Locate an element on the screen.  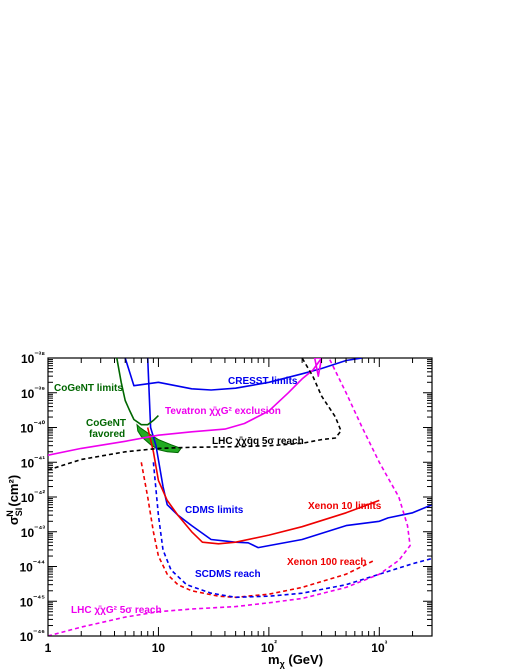
cresst-label: CRESST limits is located at coordinates (263, 381).